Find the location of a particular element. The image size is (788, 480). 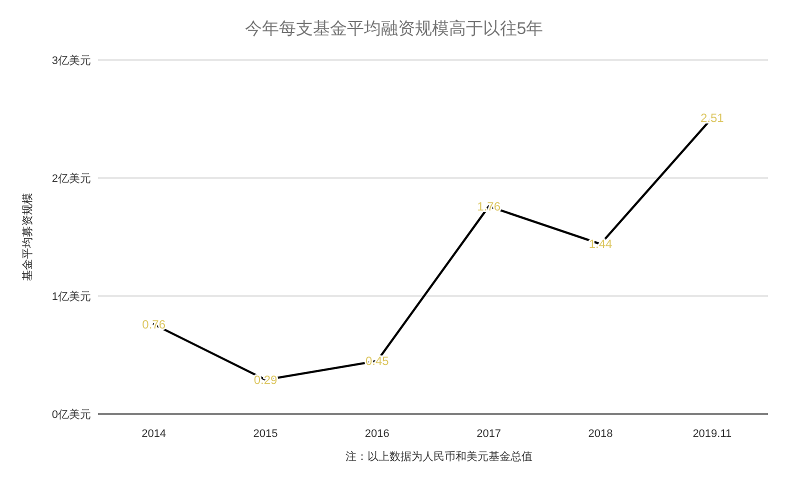

x-tick-label: 2014 is located at coordinates (154, 434).